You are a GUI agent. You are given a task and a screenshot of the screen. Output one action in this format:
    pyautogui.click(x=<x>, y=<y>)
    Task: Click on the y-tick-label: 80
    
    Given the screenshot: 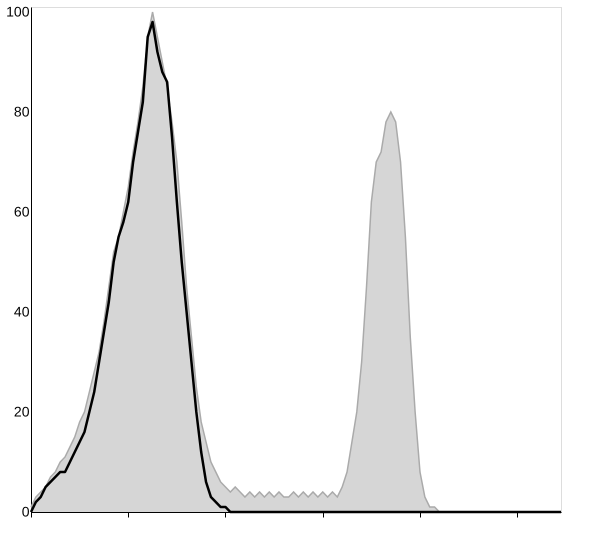 What is the action you would take?
    pyautogui.click(x=22, y=112)
    